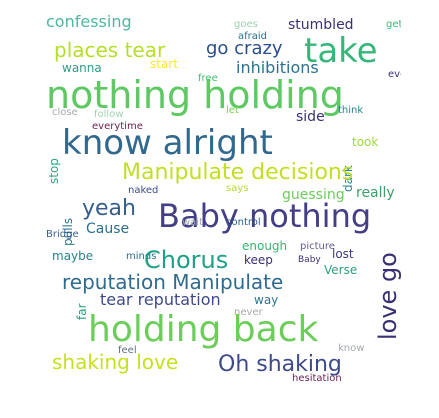  Describe the element at coordinates (54, 171) in the screenshot. I see `word-stop: stop` at that location.